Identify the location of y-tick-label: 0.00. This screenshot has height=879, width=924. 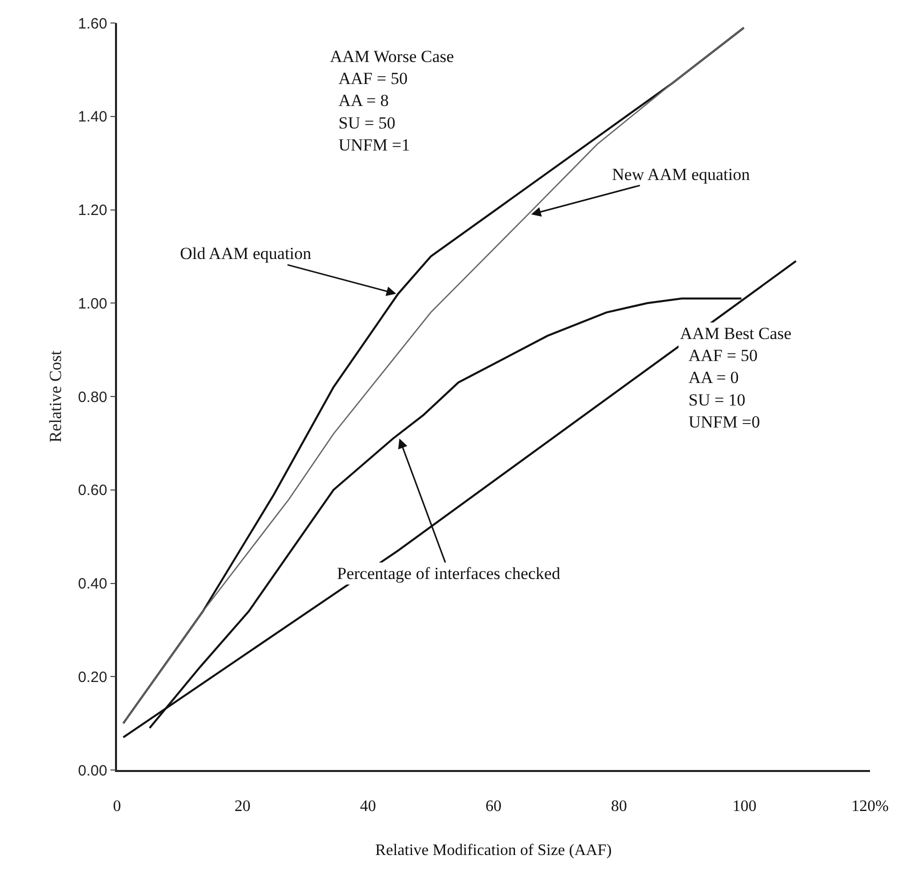
(93, 771).